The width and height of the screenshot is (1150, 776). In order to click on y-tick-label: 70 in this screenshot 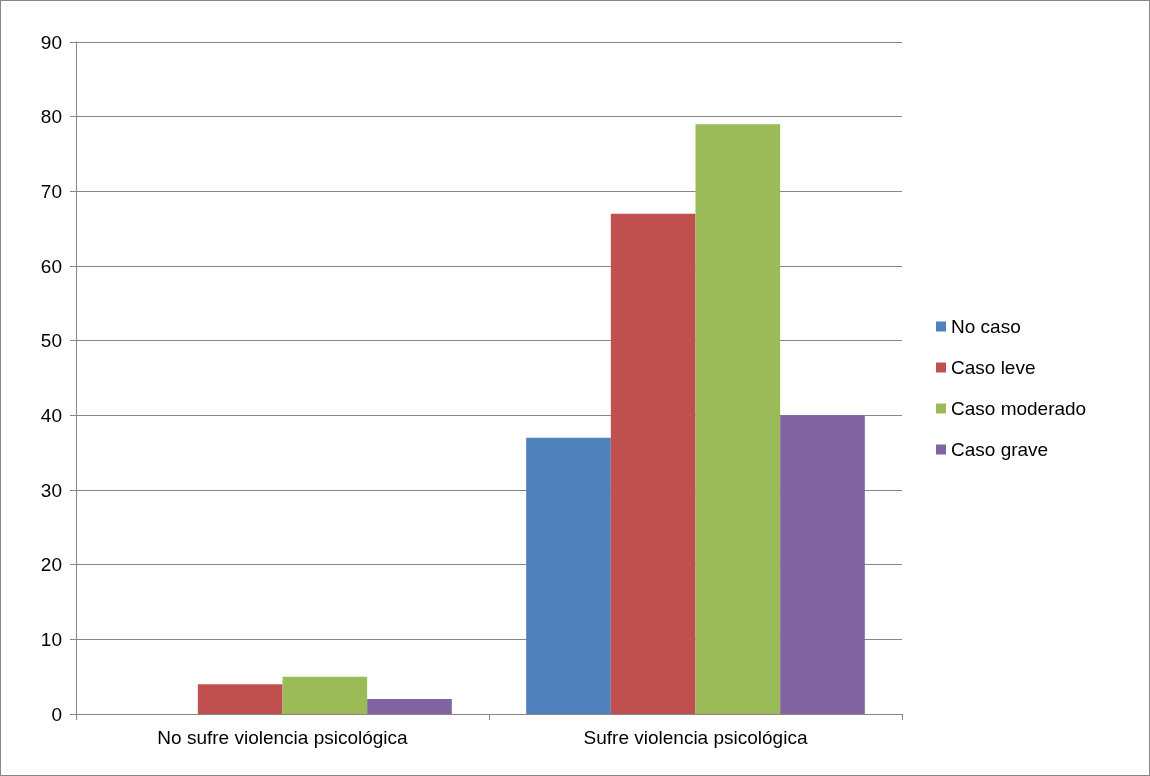, I will do `click(51, 191)`.